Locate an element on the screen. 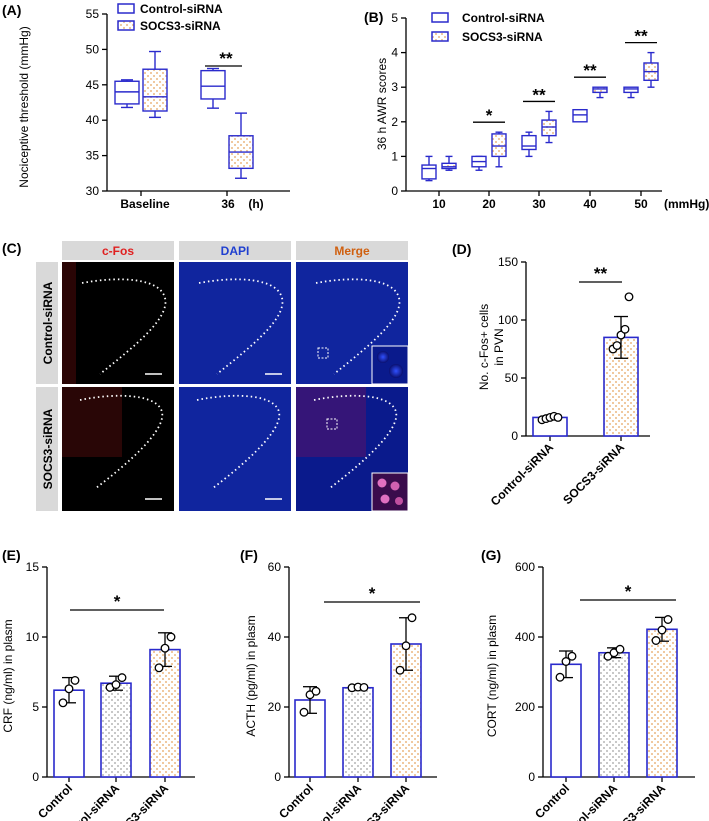  header-dapi-bg is located at coordinates (235, 250).